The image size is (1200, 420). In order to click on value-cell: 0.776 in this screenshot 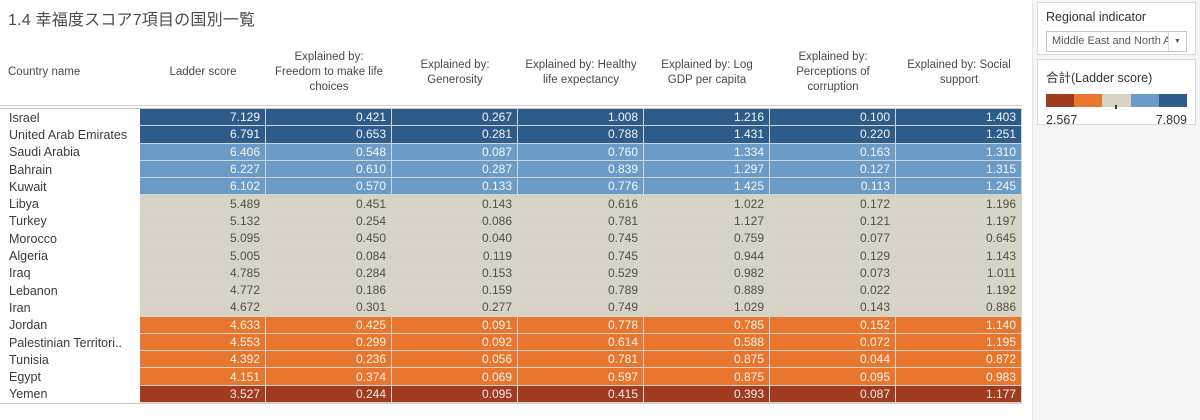, I will do `click(581, 187)`.